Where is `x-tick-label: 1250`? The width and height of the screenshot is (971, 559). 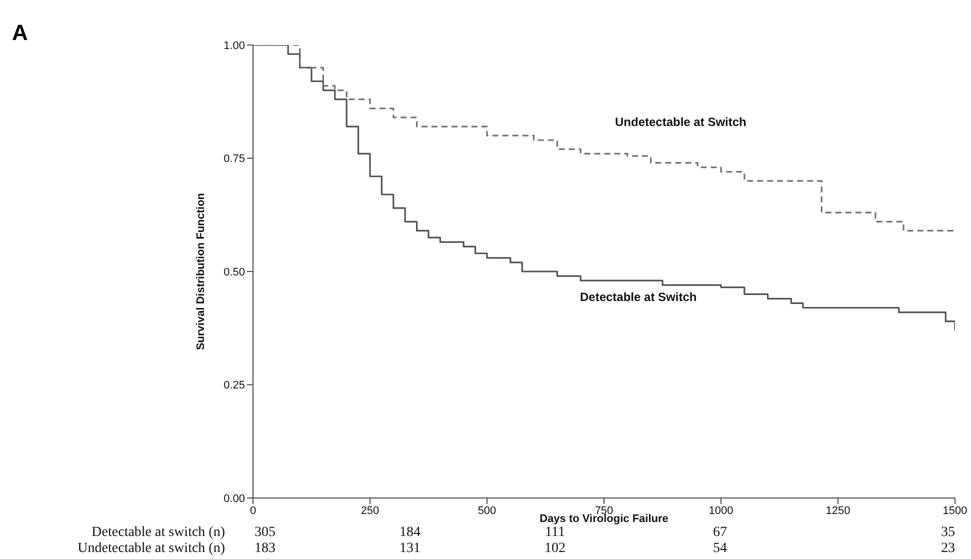
x-tick-label: 1250 is located at coordinates (838, 510).